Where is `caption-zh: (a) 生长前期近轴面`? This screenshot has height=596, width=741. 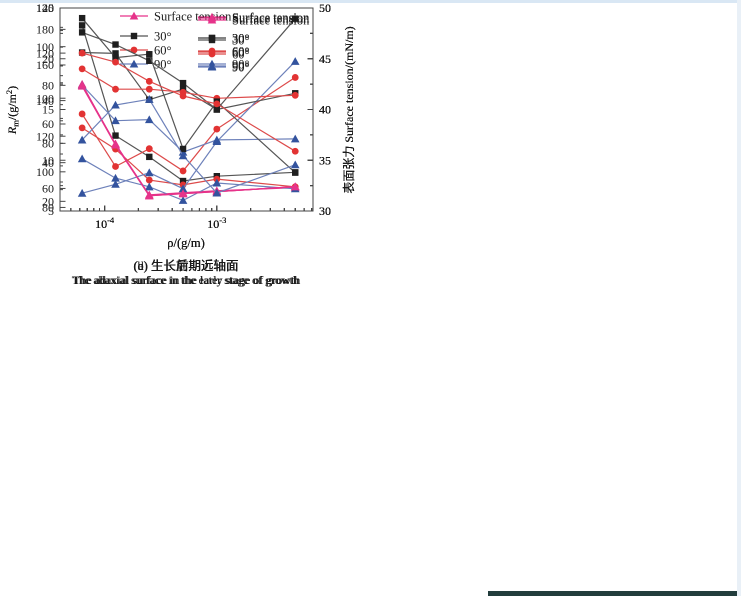
caption-zh: (a) 生长前期近轴面 is located at coordinates (186, 265).